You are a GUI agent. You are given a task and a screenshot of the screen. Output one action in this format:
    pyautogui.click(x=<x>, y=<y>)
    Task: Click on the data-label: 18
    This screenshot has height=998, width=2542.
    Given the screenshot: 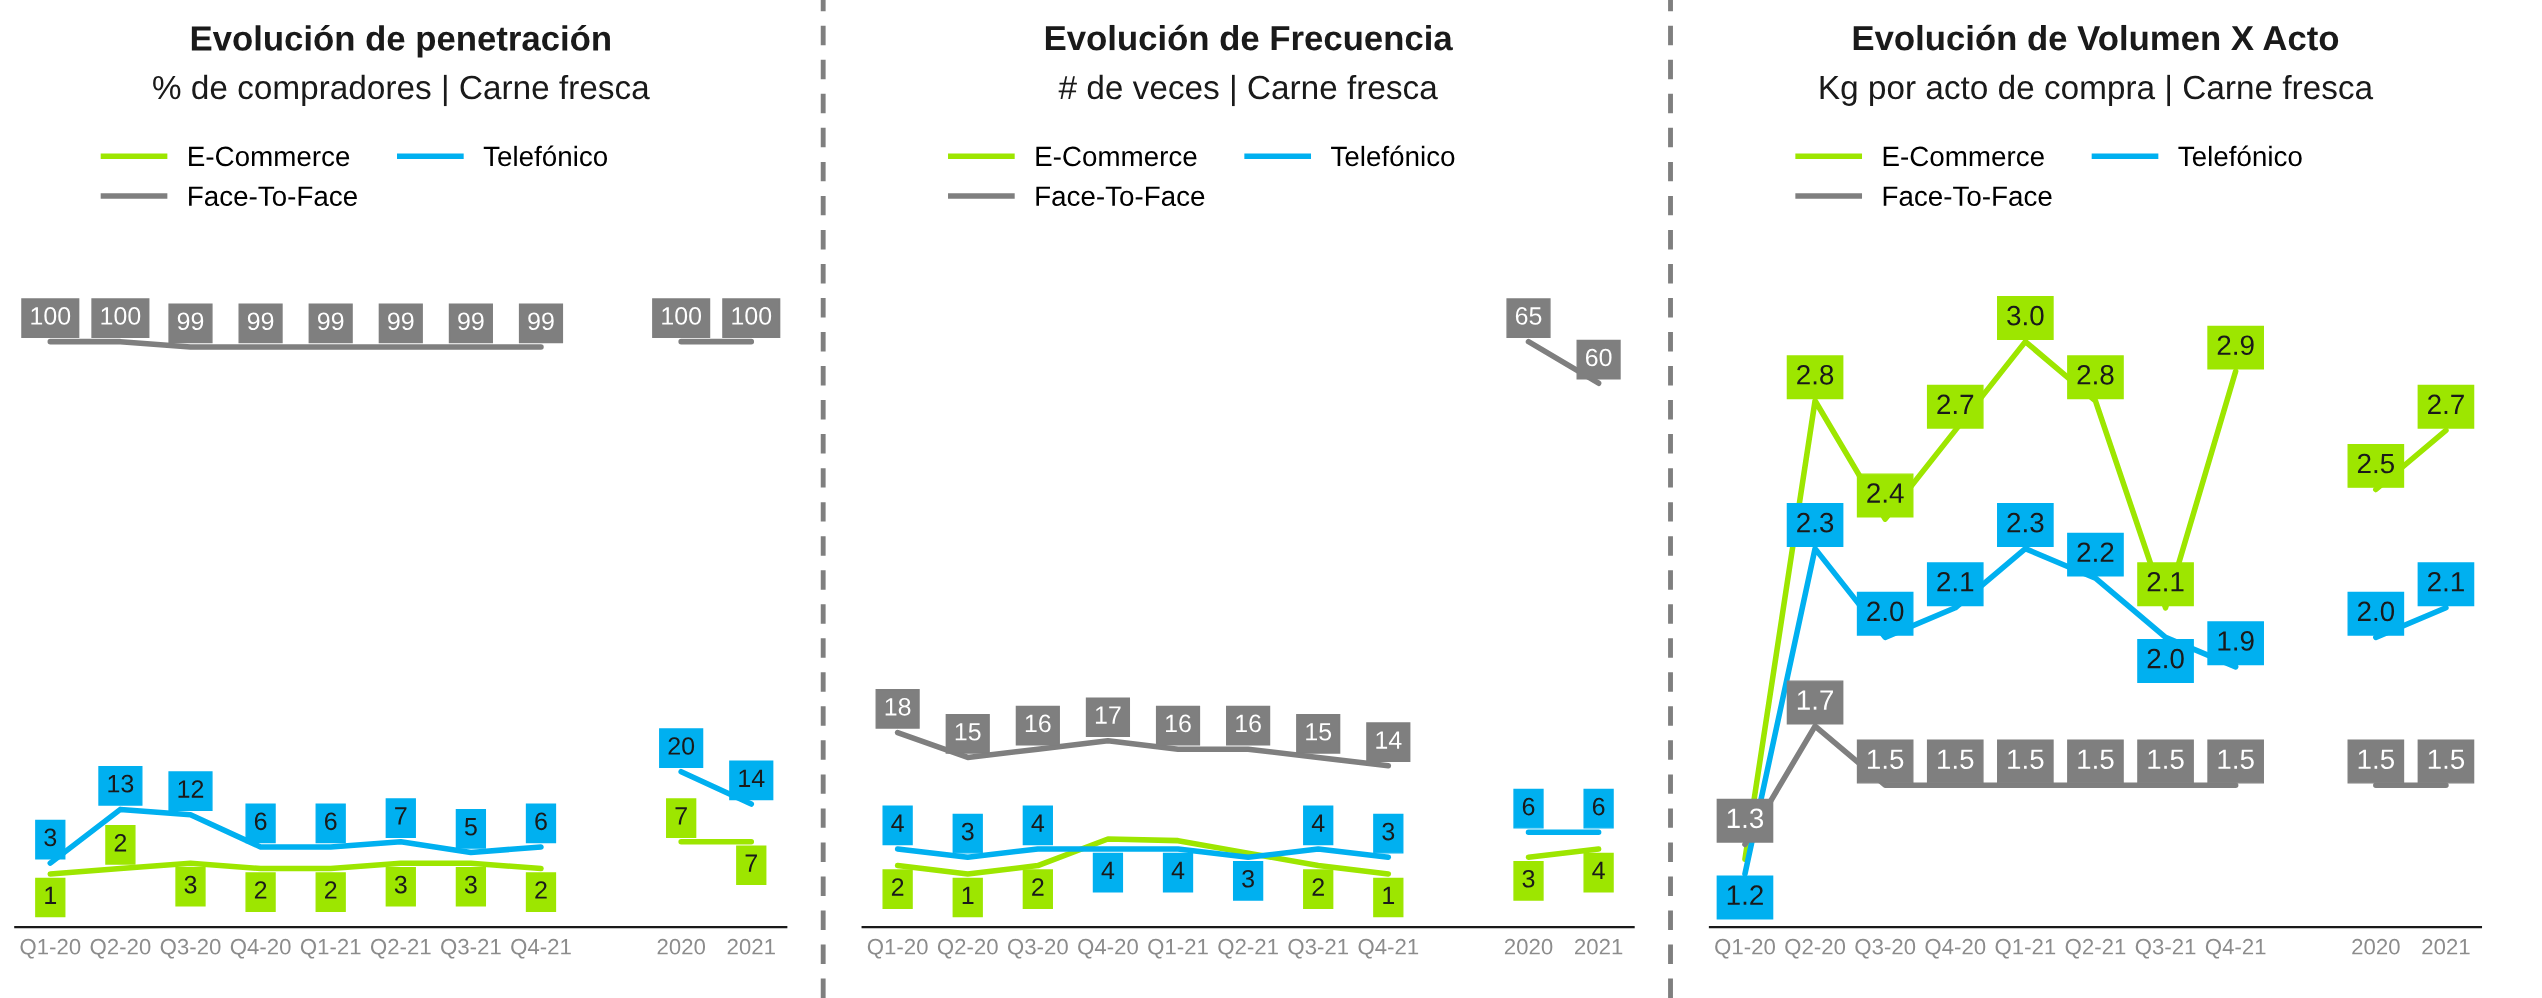 What is the action you would take?
    pyautogui.click(x=898, y=706)
    